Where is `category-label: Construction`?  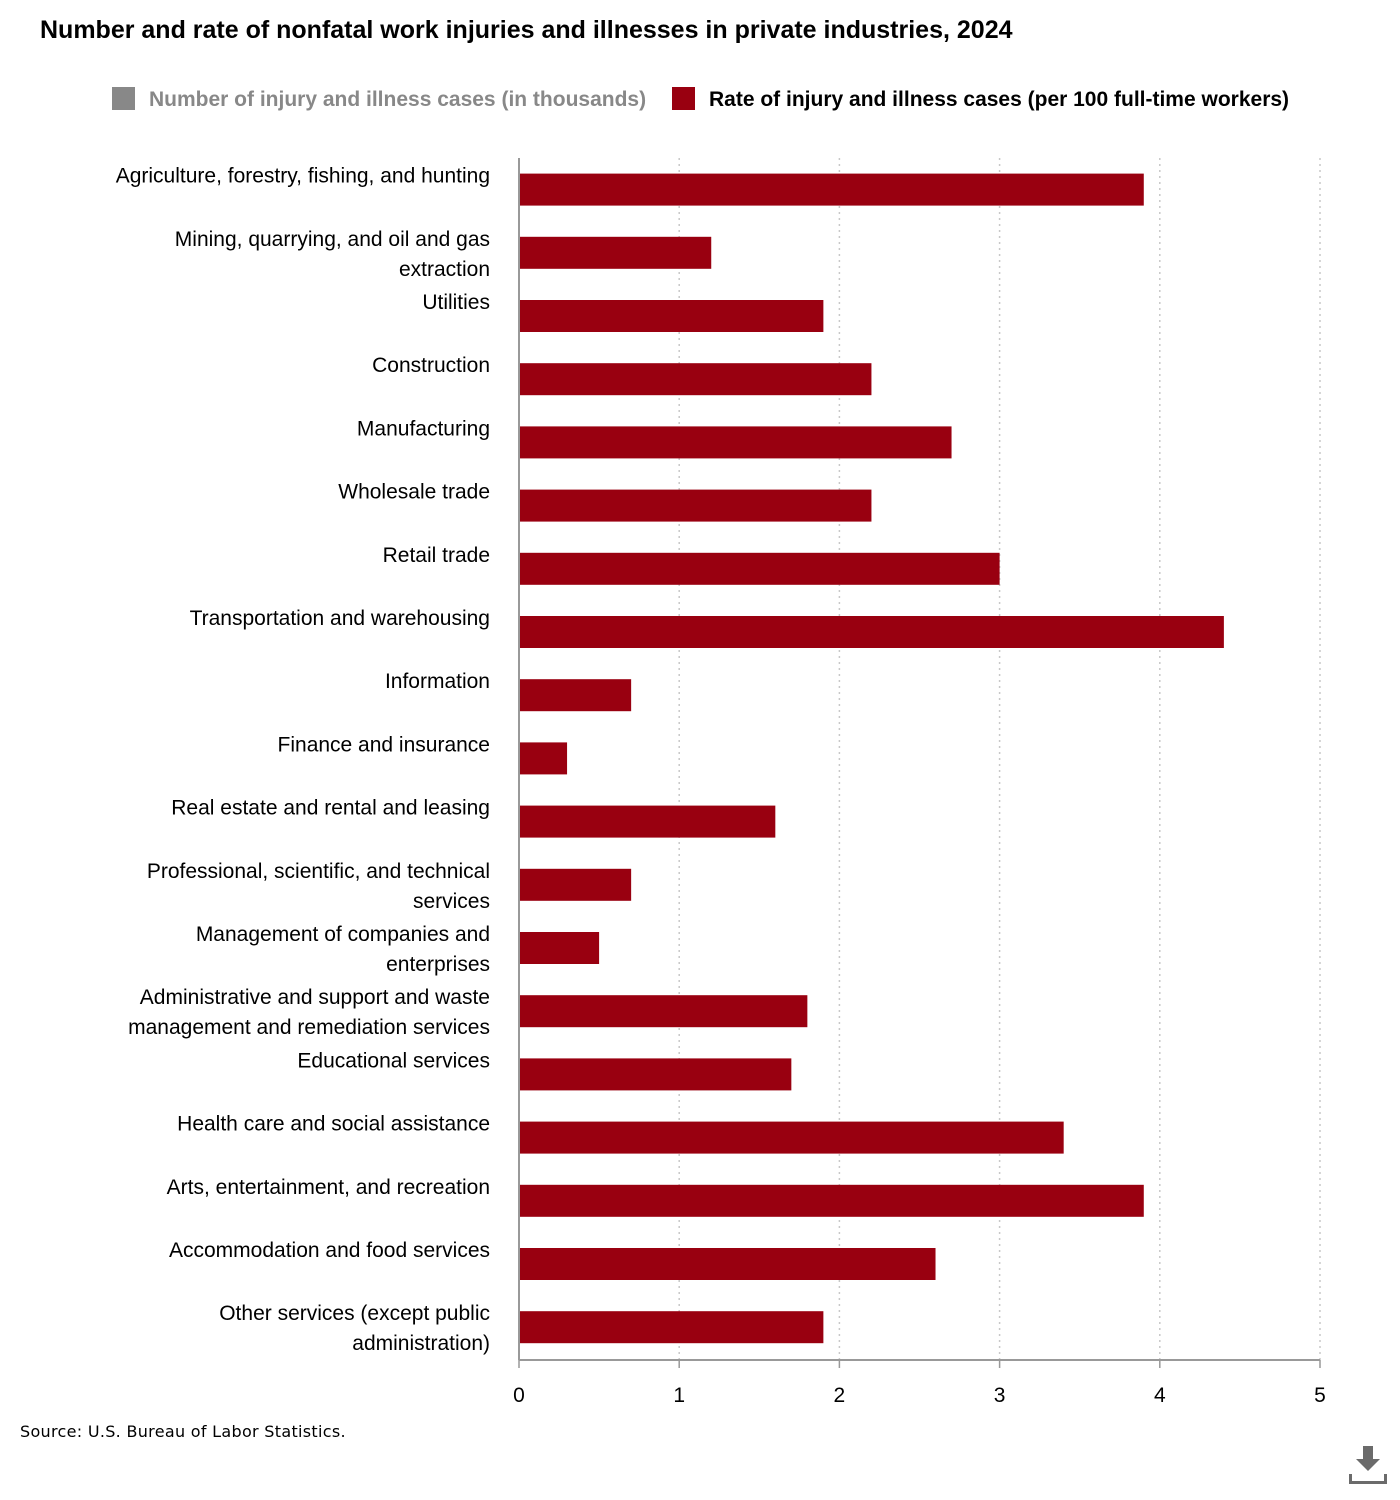
category-label: Construction is located at coordinates (431, 365).